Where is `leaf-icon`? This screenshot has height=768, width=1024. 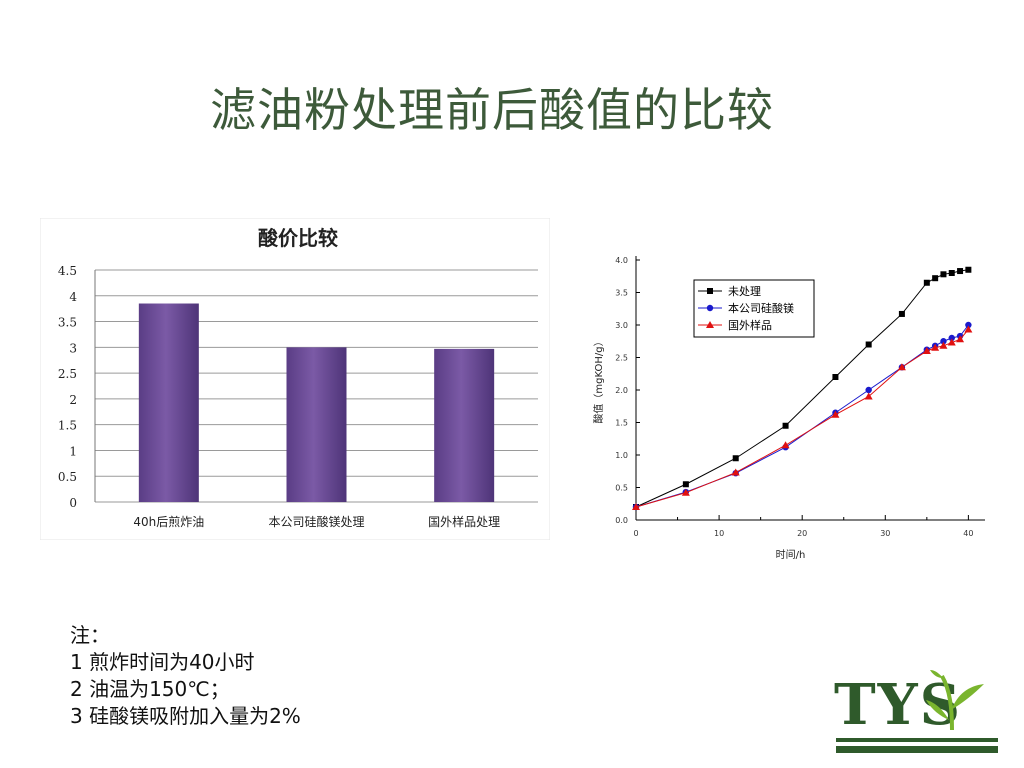
leaf-icon is located at coordinates (917, 711).